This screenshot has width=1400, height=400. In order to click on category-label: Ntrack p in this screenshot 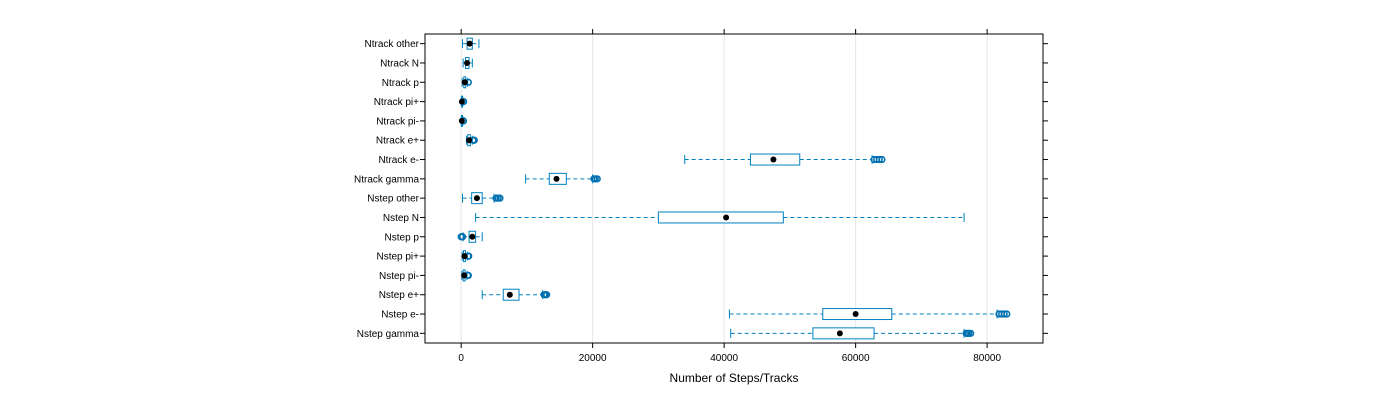, I will do `click(401, 83)`.